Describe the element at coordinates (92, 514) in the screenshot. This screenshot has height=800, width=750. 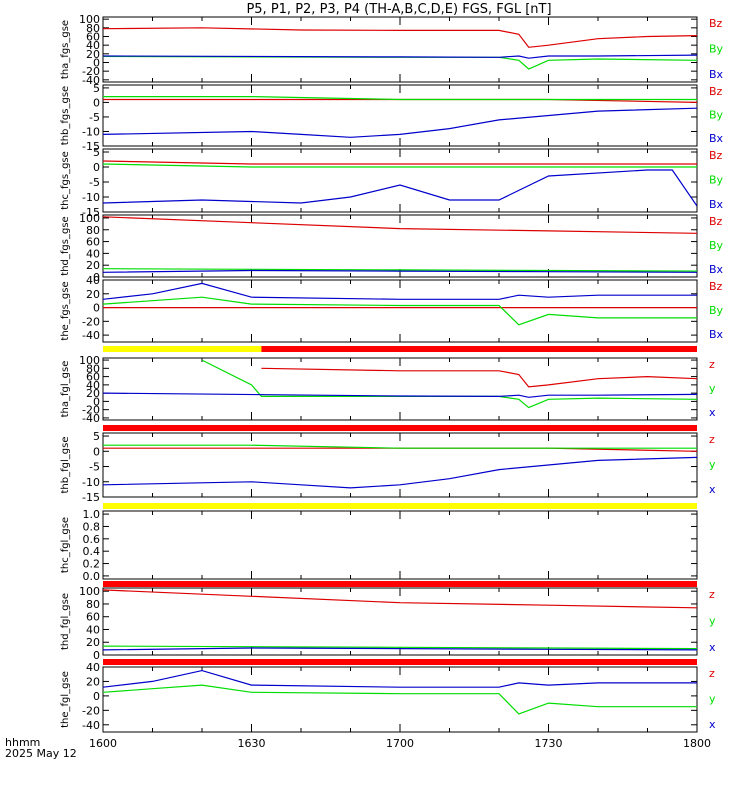
I see `y-tick-label: 1.0` at that location.